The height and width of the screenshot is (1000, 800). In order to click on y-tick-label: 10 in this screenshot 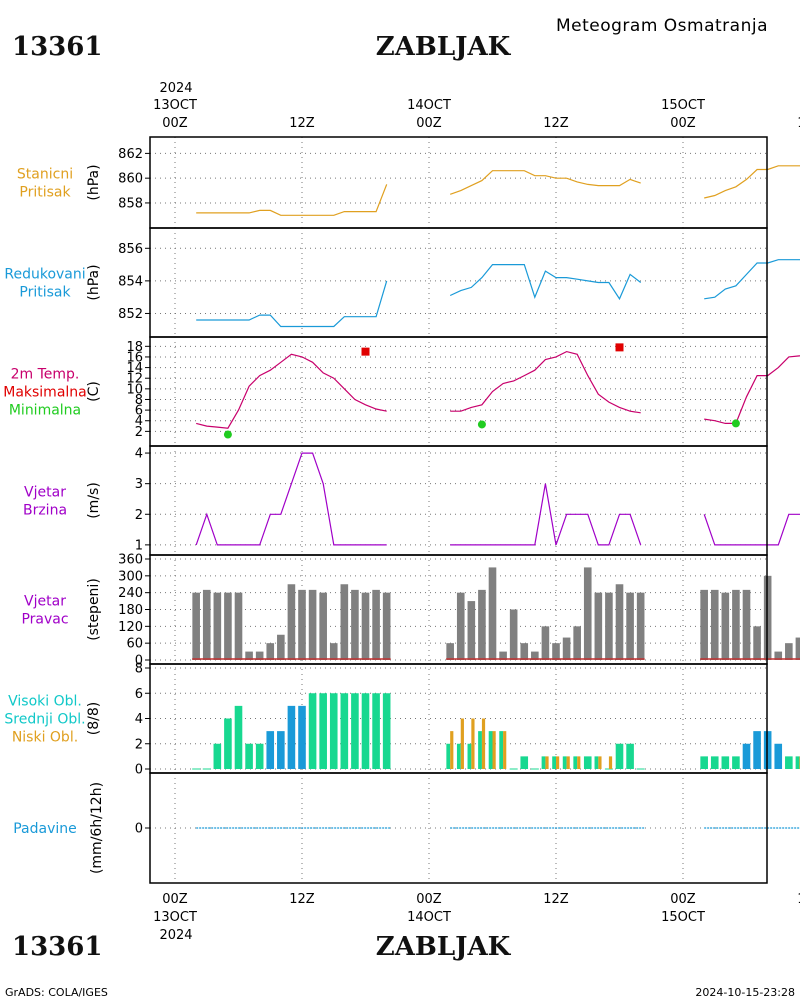, I will do `click(134, 389)`.